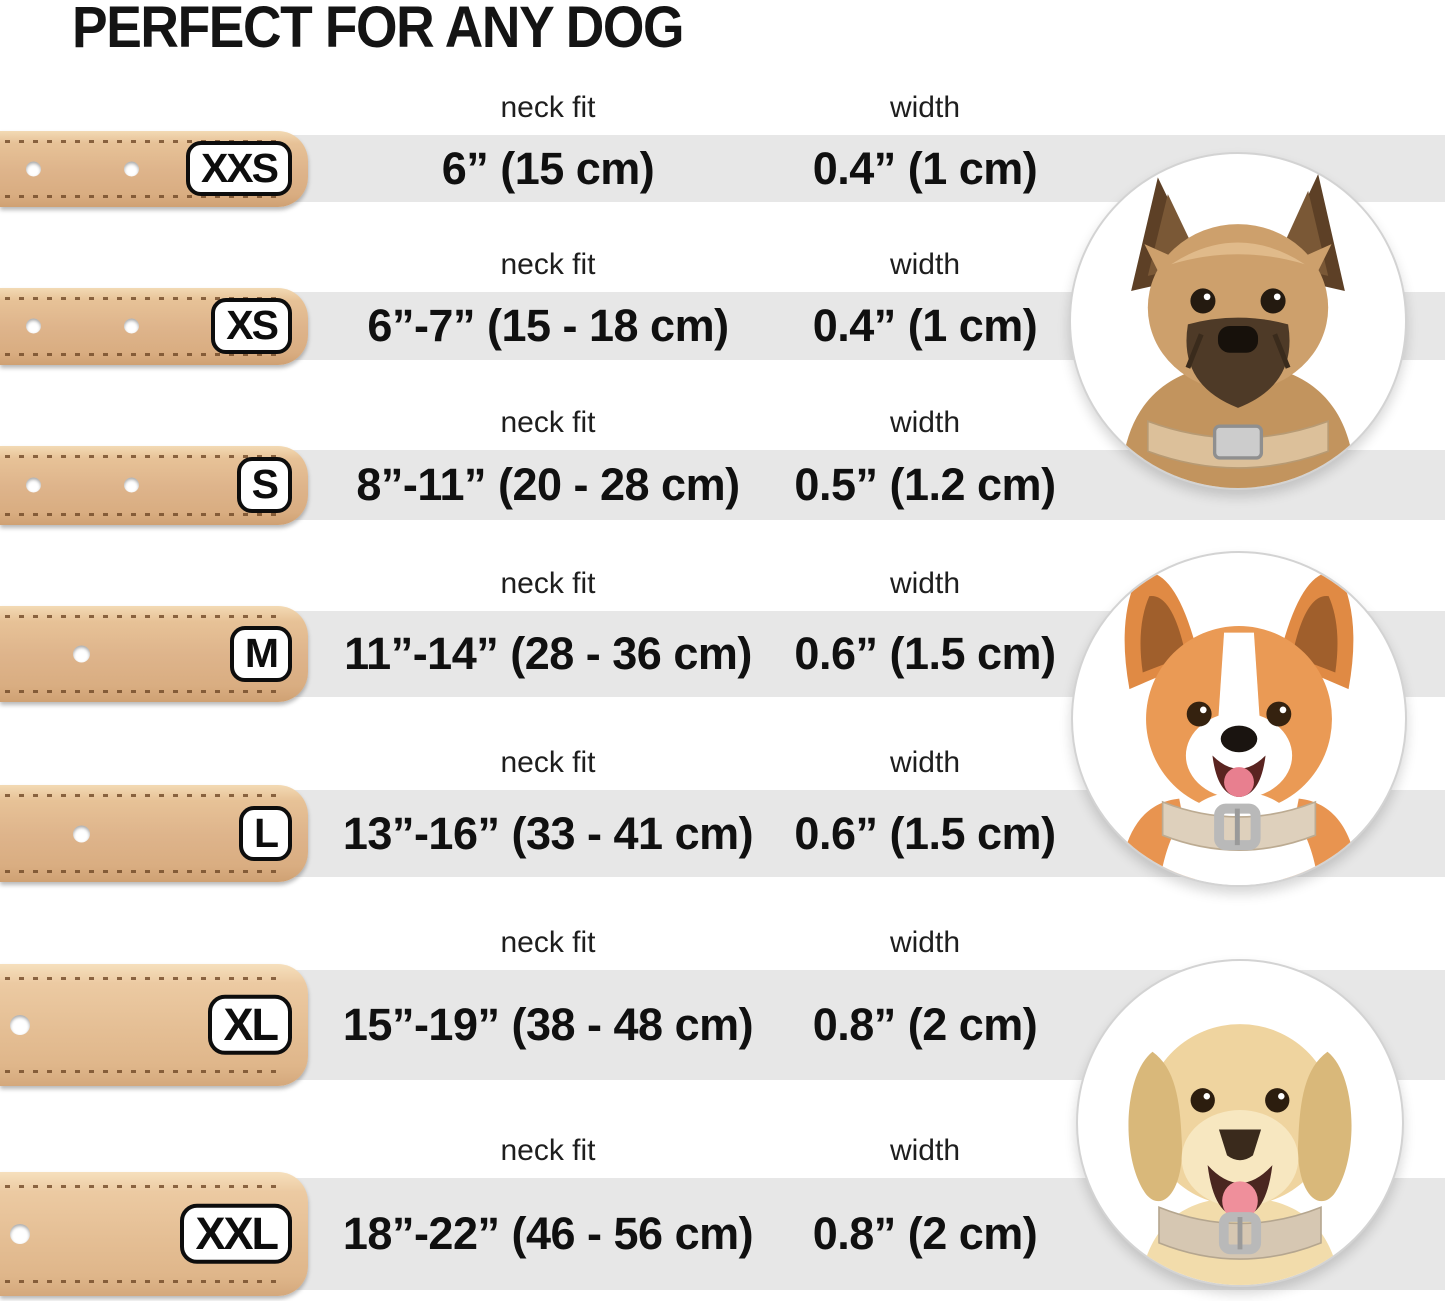 Image resolution: width=1445 pixels, height=1301 pixels. What do you see at coordinates (548, 325) in the screenshot?
I see `neck-fit-value: 6”-7” (15 - 18 cm)` at bounding box center [548, 325].